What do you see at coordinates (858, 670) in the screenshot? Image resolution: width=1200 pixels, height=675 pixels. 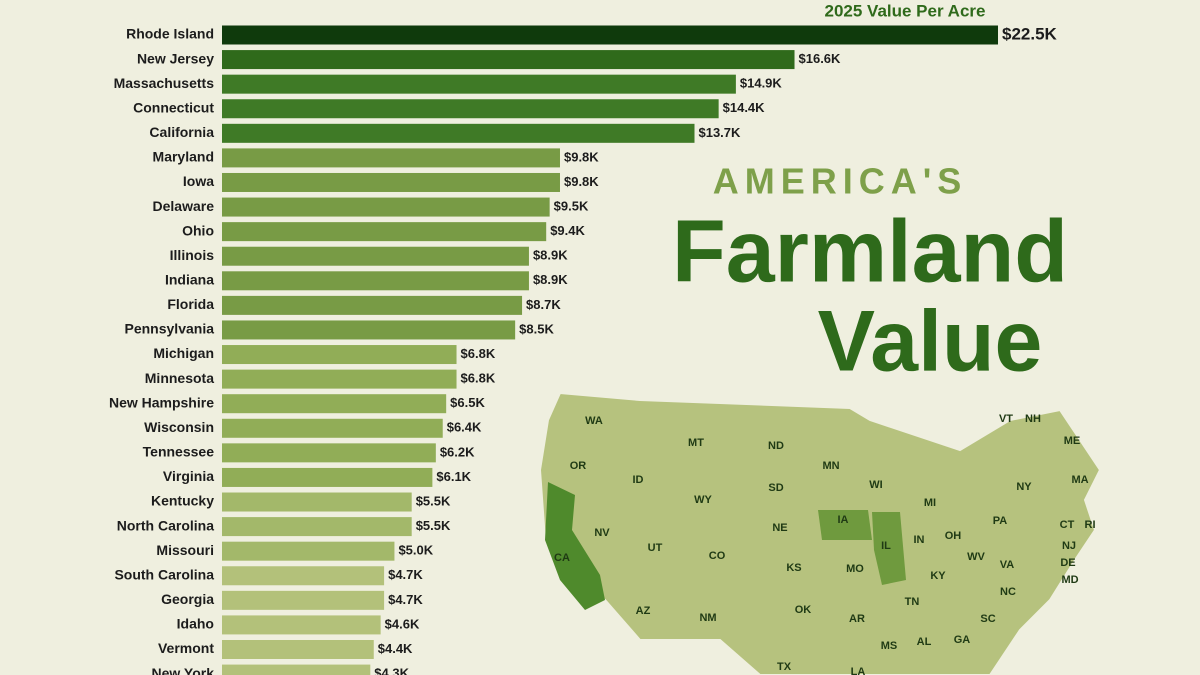 I see `map-state-label: LA` at bounding box center [858, 670].